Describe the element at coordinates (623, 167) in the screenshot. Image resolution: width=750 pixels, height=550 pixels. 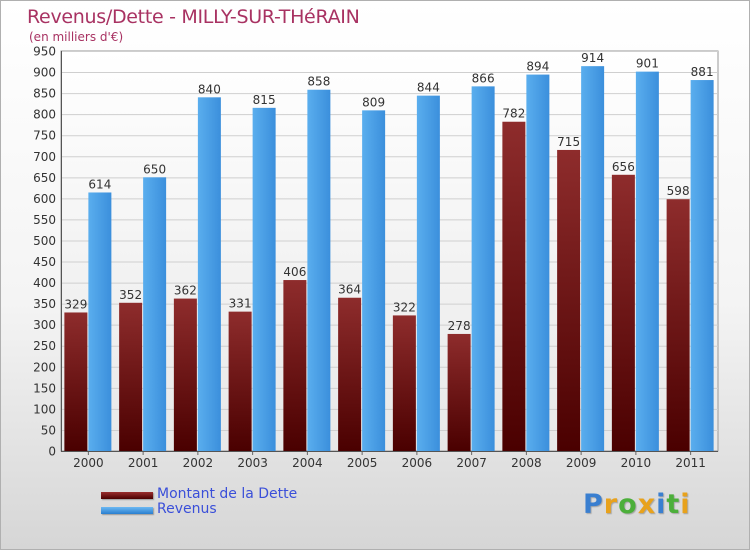
I see `data-label-dette: 656` at that location.